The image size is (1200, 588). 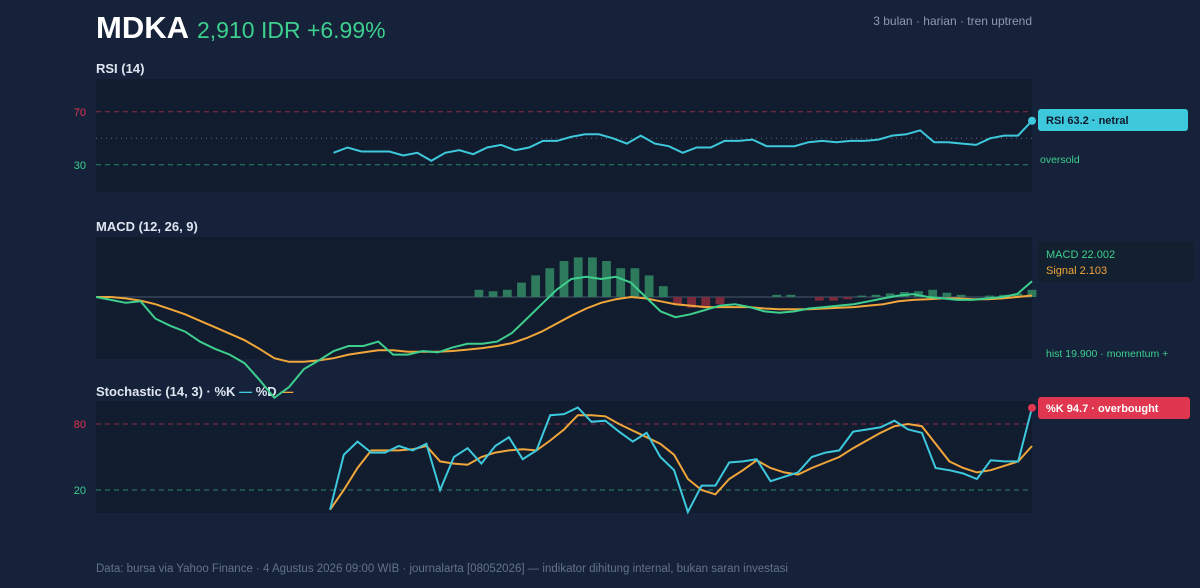 I want to click on rsi-last-point, so click(x=1032, y=120).